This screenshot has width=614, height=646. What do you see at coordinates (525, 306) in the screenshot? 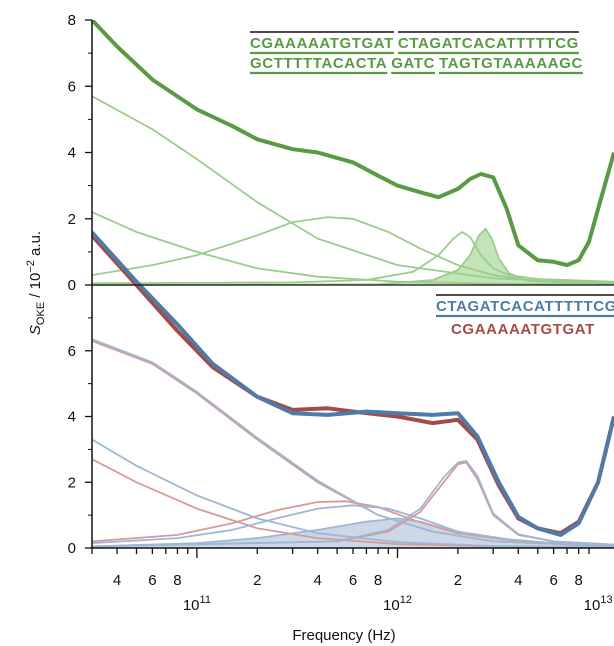
I see `bottom-sequence-upper-0: CTAGATCACATTTTTCG` at bounding box center [525, 306].